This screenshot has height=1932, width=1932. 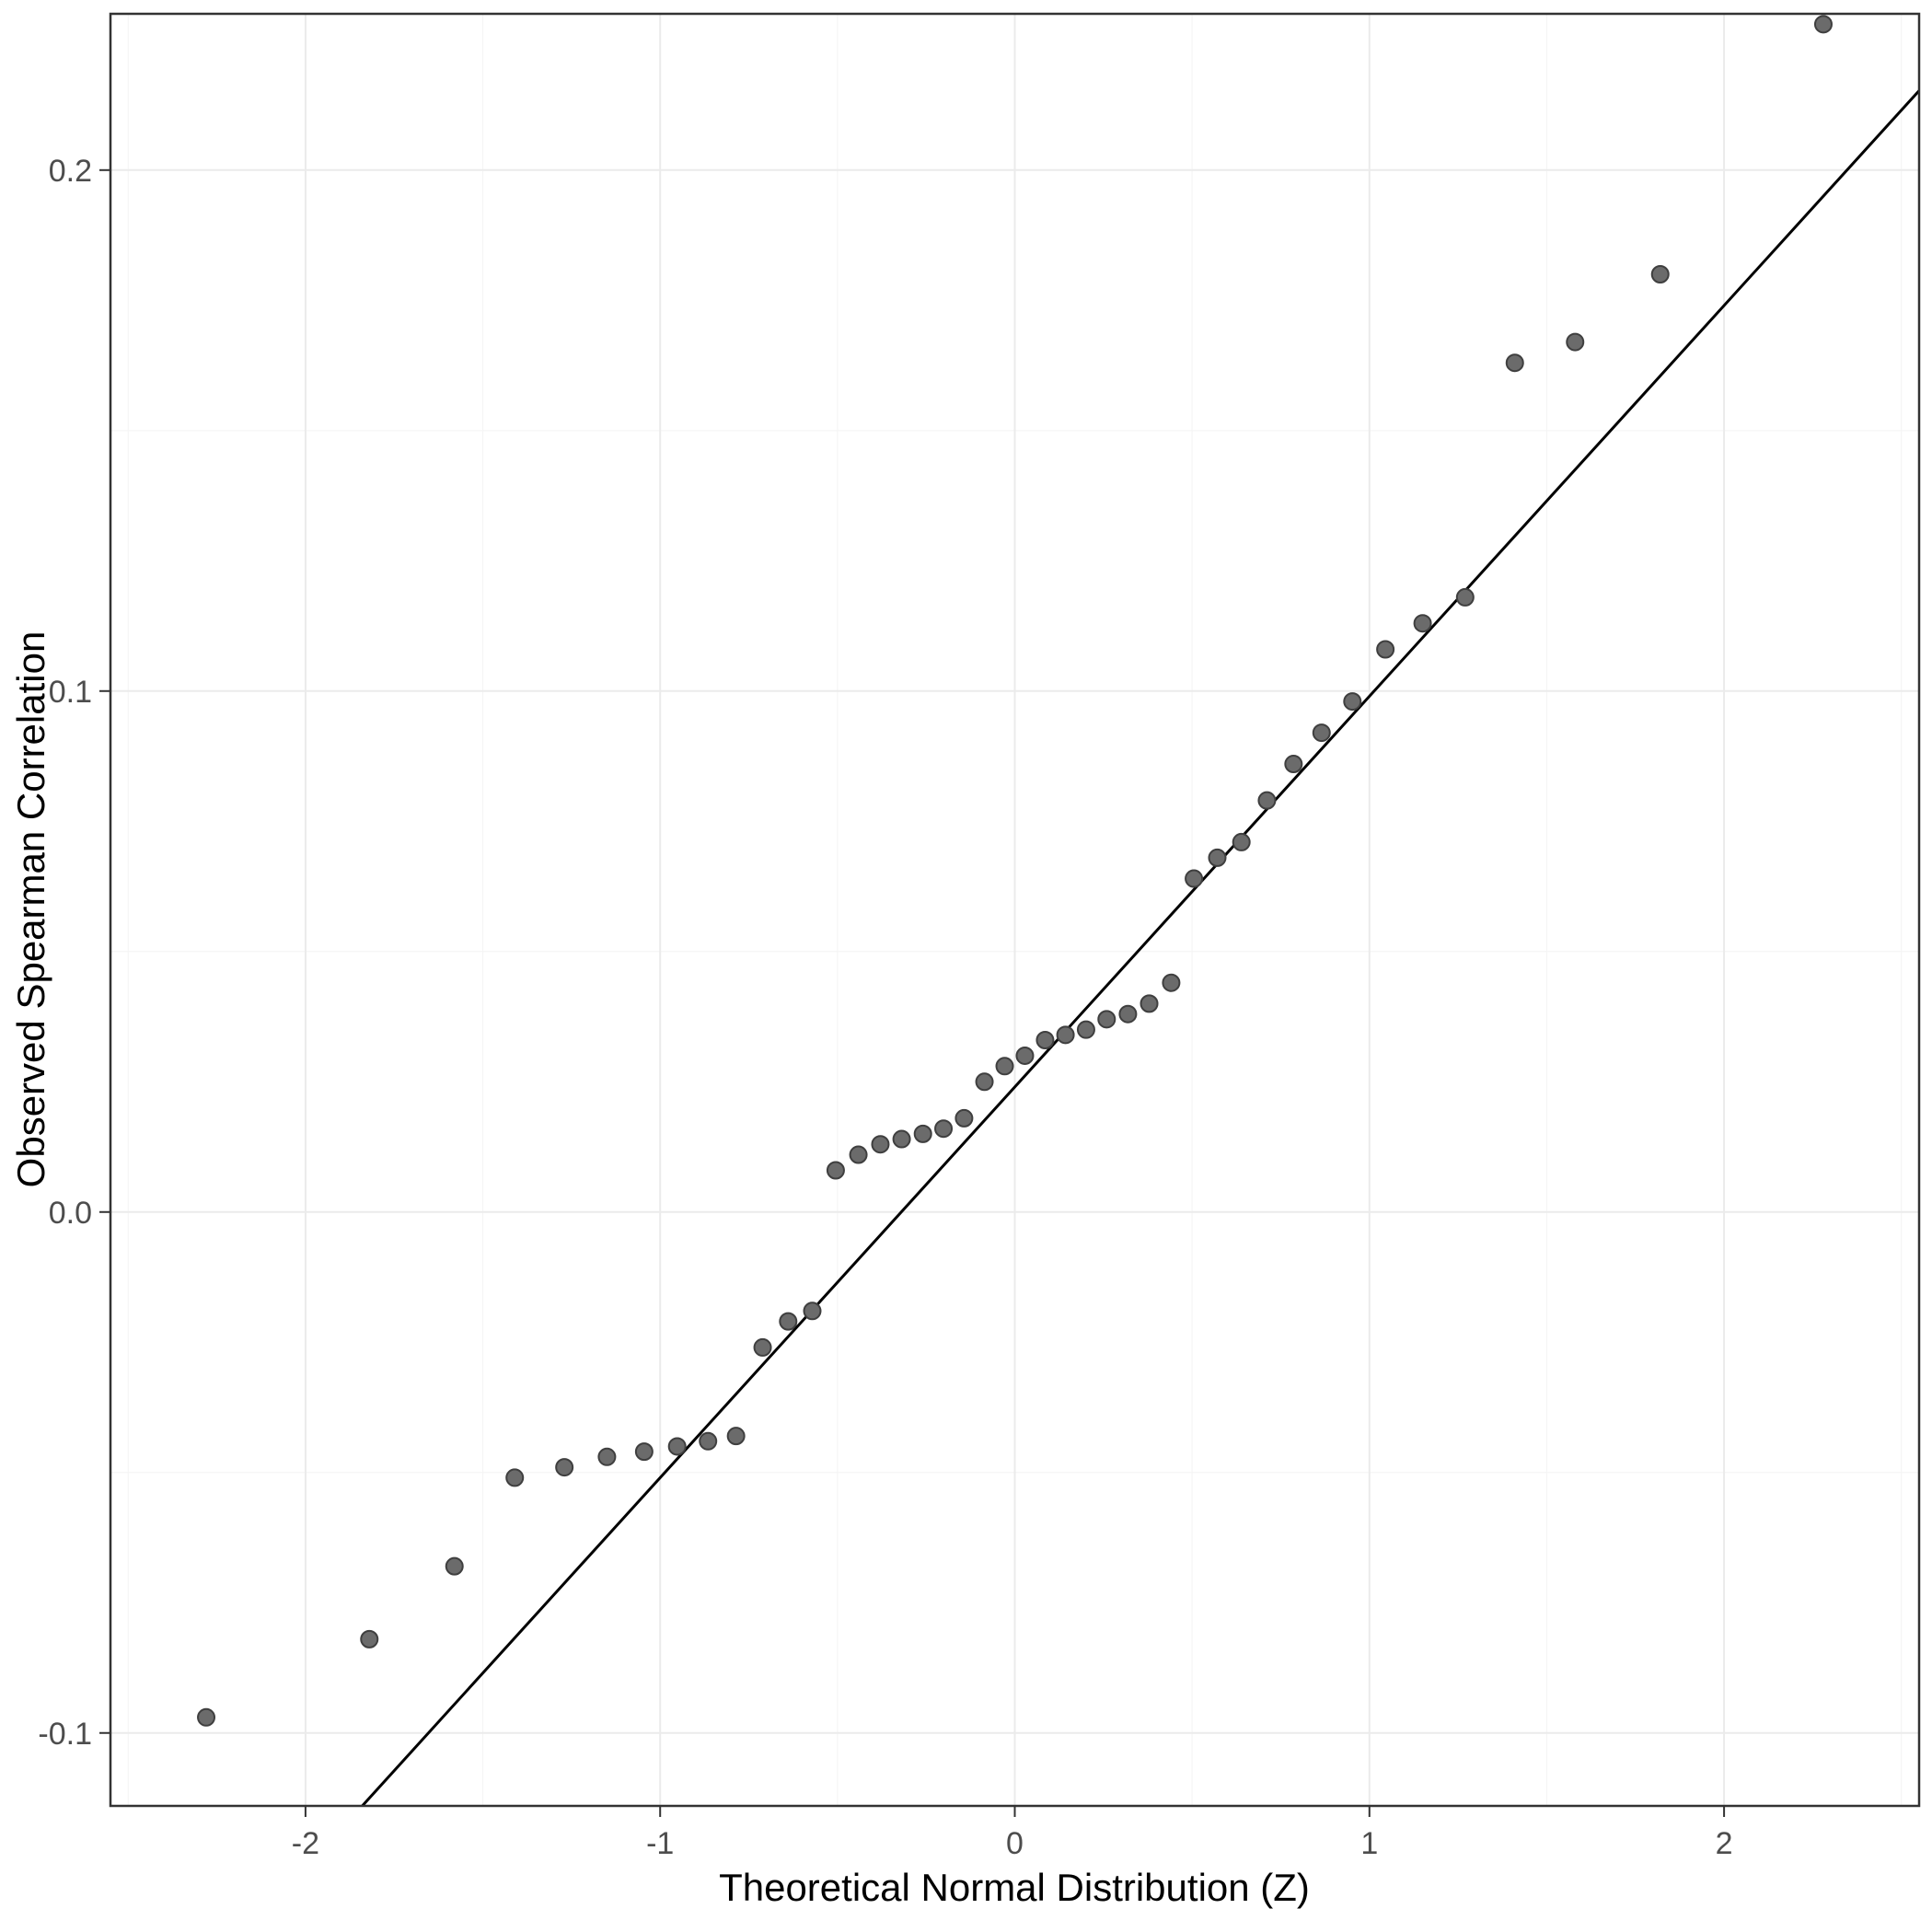 I want to click on x-tick-label: -2, so click(x=306, y=1844).